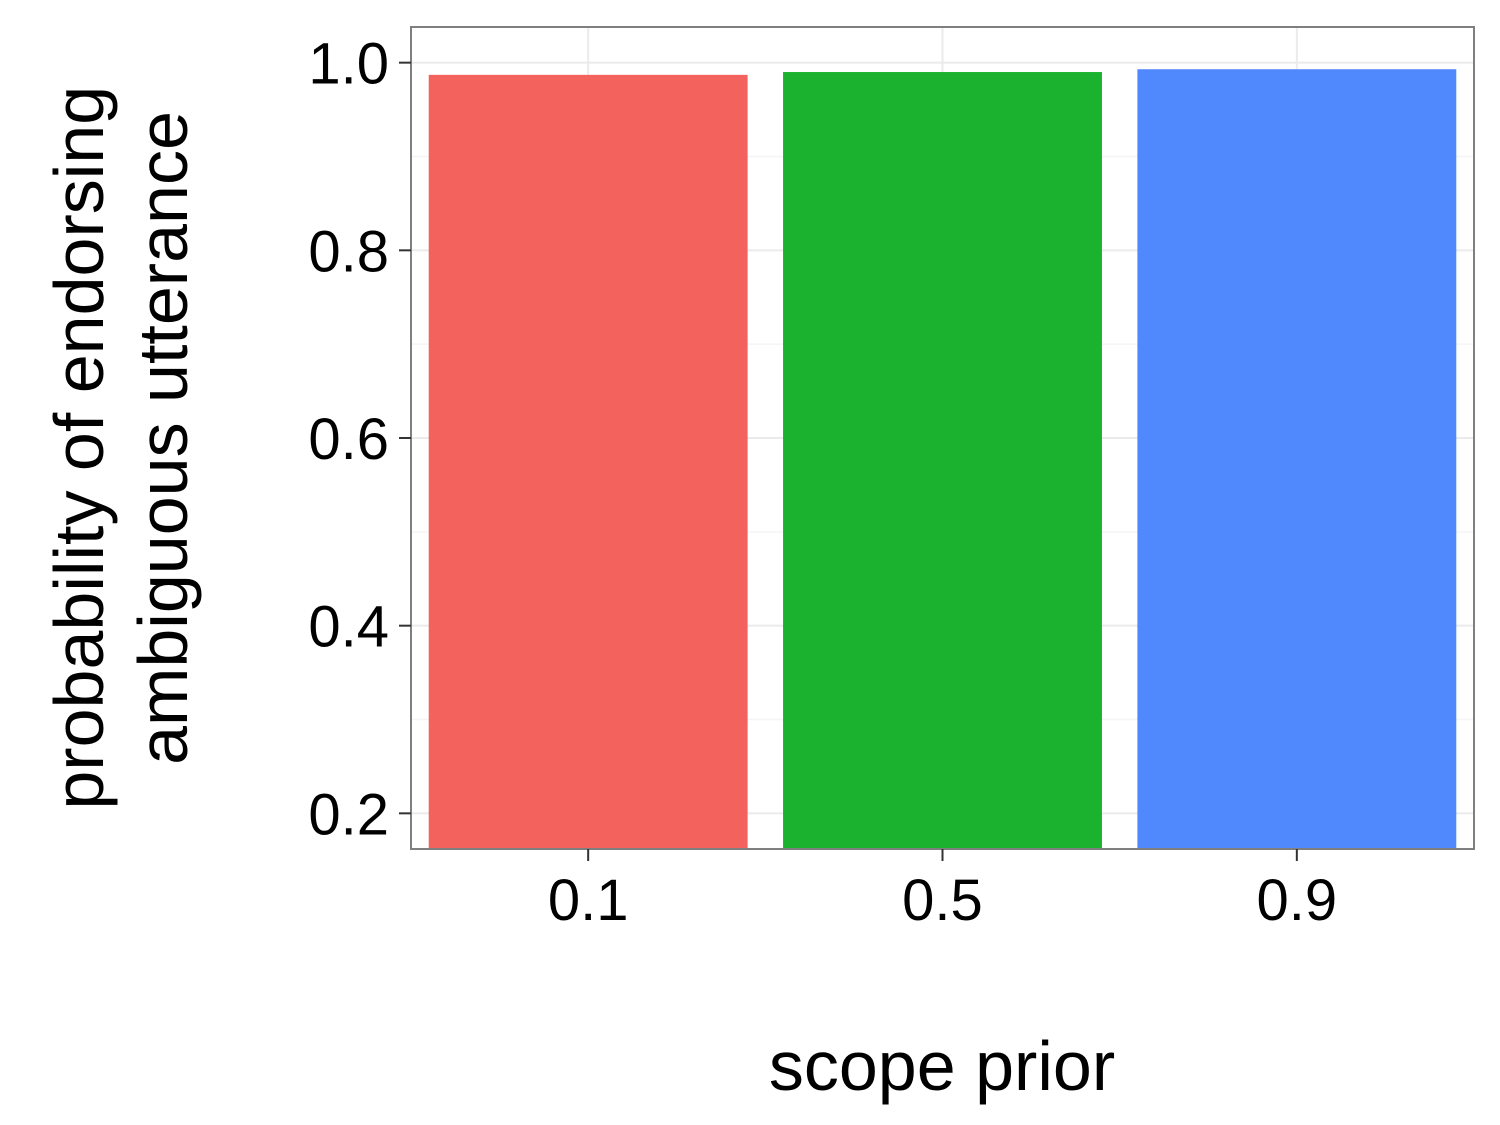 The image size is (1500, 1125). I want to click on x-axis-title: scope prior, so click(942, 1066).